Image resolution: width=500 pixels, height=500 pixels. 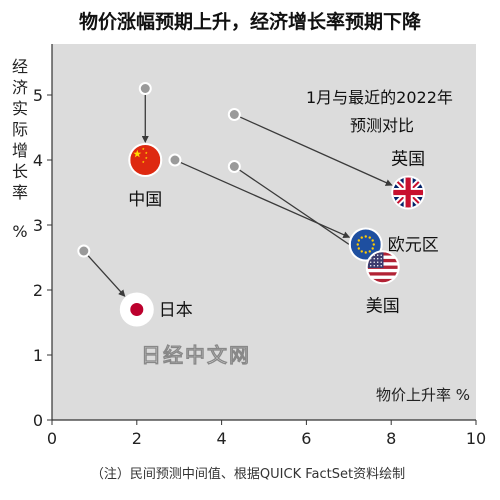 What do you see at coordinates (38, 225) in the screenshot?
I see `y-tick-label: 3` at bounding box center [38, 225].